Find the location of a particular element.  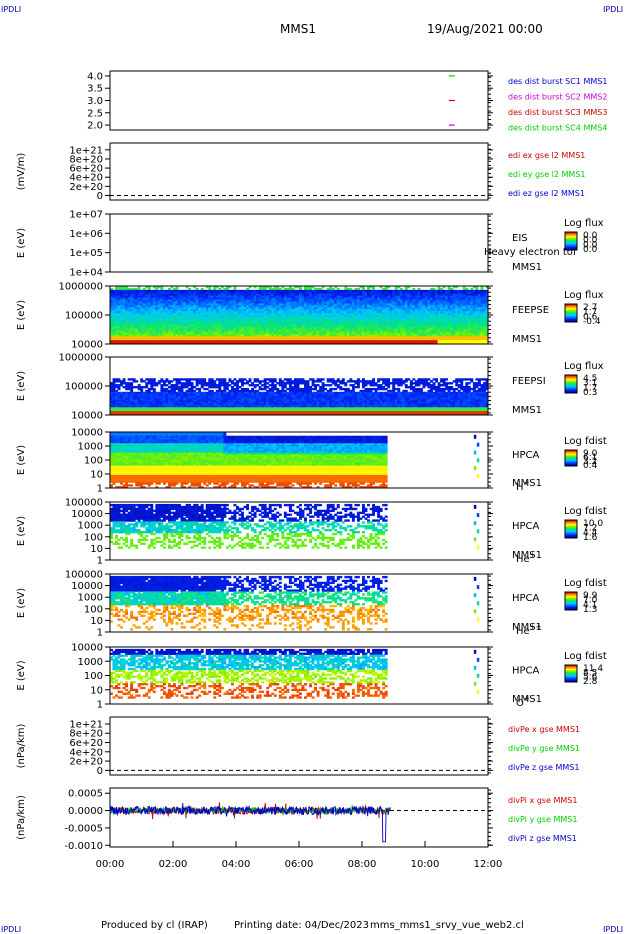

legend-entry: divPi x gse MMS1 is located at coordinates (542, 800).